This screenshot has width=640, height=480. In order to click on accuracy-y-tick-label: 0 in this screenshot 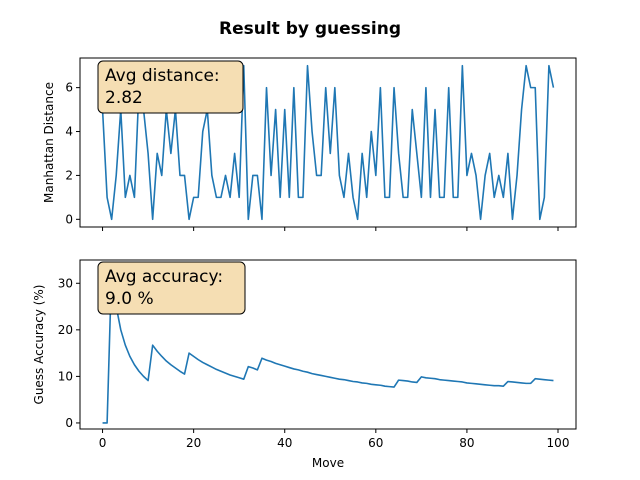, I will do `click(69, 423)`.